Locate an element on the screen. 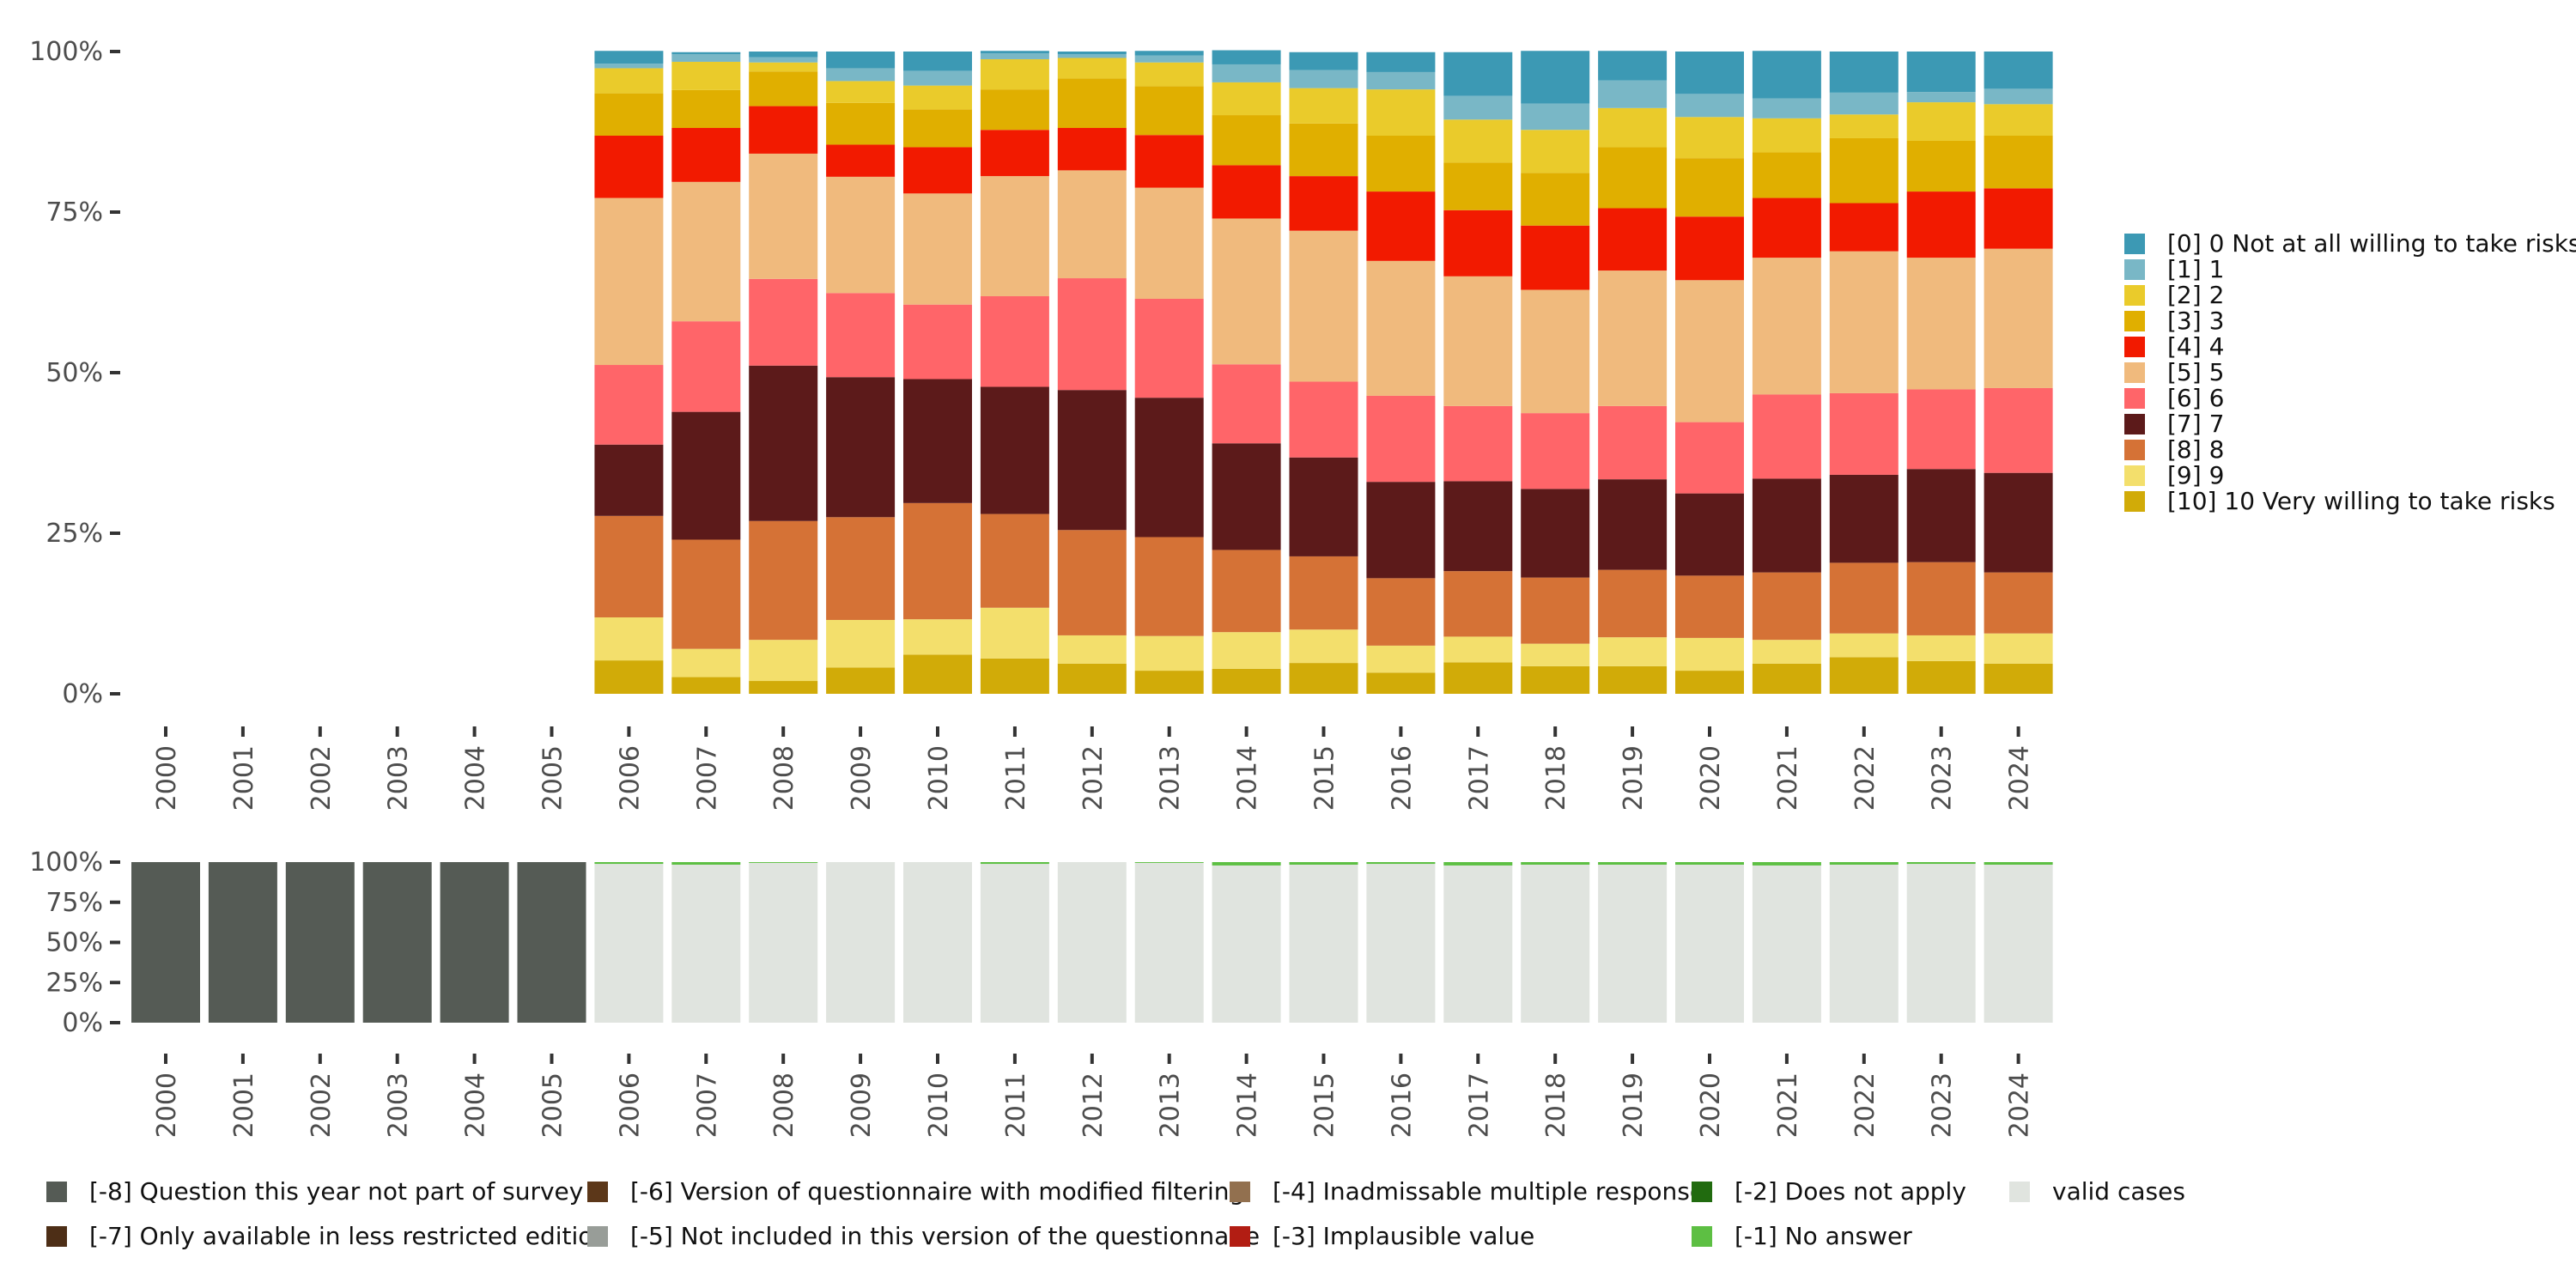 The image size is (2576, 1288). x-tick-label: 2021 is located at coordinates (1788, 778).